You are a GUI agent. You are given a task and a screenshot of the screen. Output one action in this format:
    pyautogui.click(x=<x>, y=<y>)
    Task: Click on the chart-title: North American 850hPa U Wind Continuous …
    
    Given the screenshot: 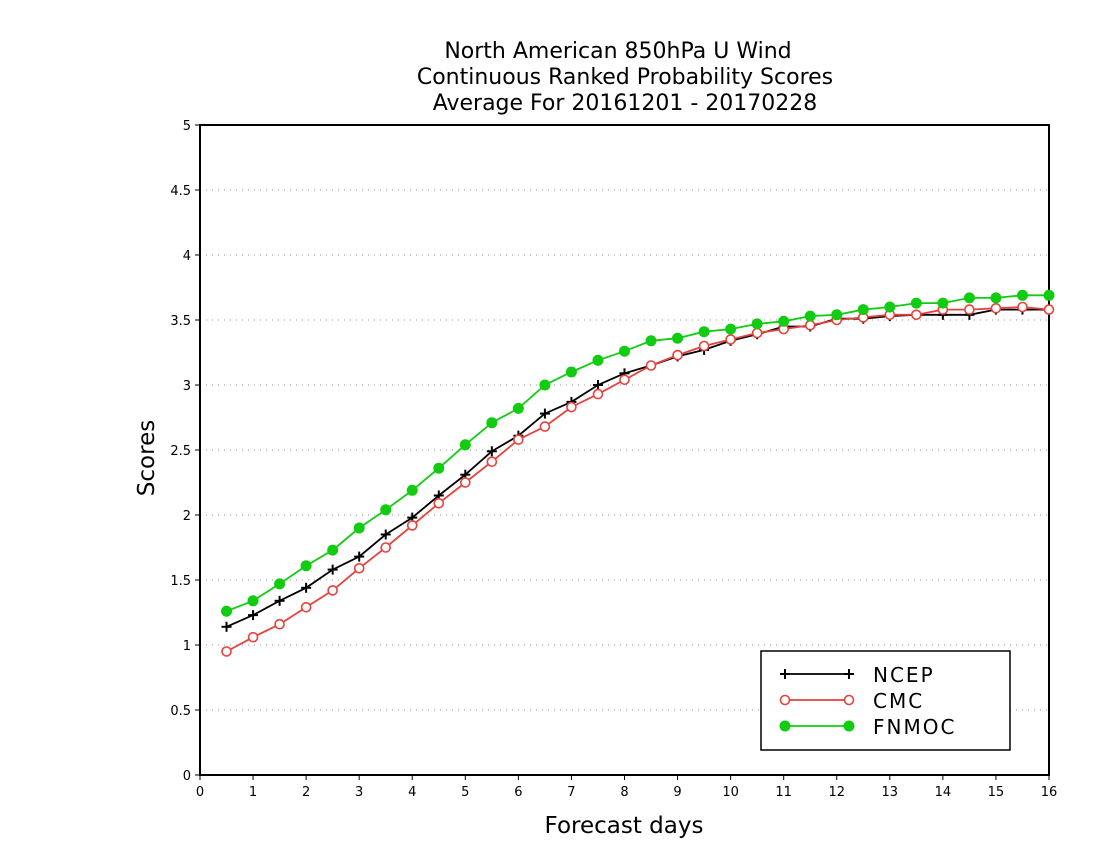 What is the action you would take?
    pyautogui.click(x=625, y=77)
    